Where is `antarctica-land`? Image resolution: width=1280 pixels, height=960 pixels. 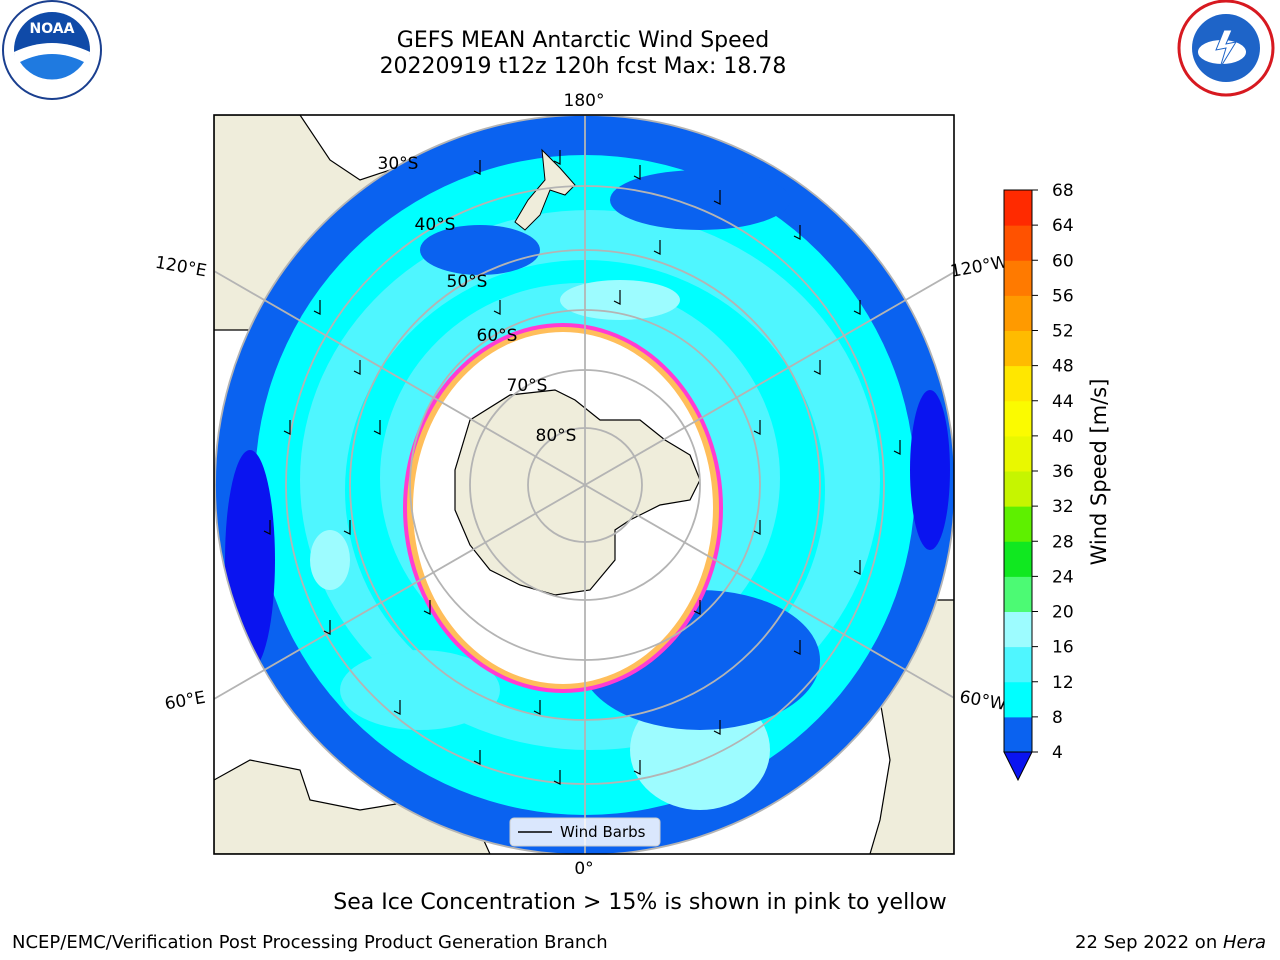
antarctica-land is located at coordinates (577, 492).